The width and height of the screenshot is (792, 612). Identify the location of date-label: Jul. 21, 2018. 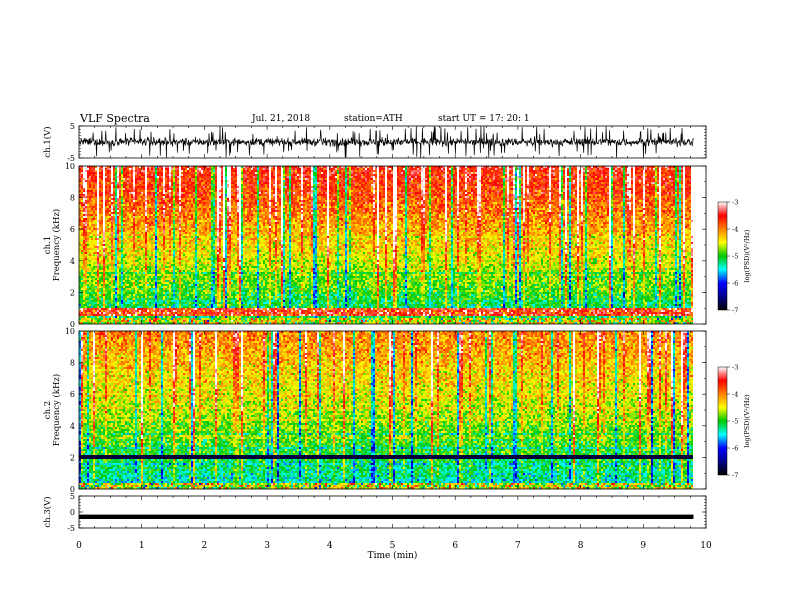
(281, 119).